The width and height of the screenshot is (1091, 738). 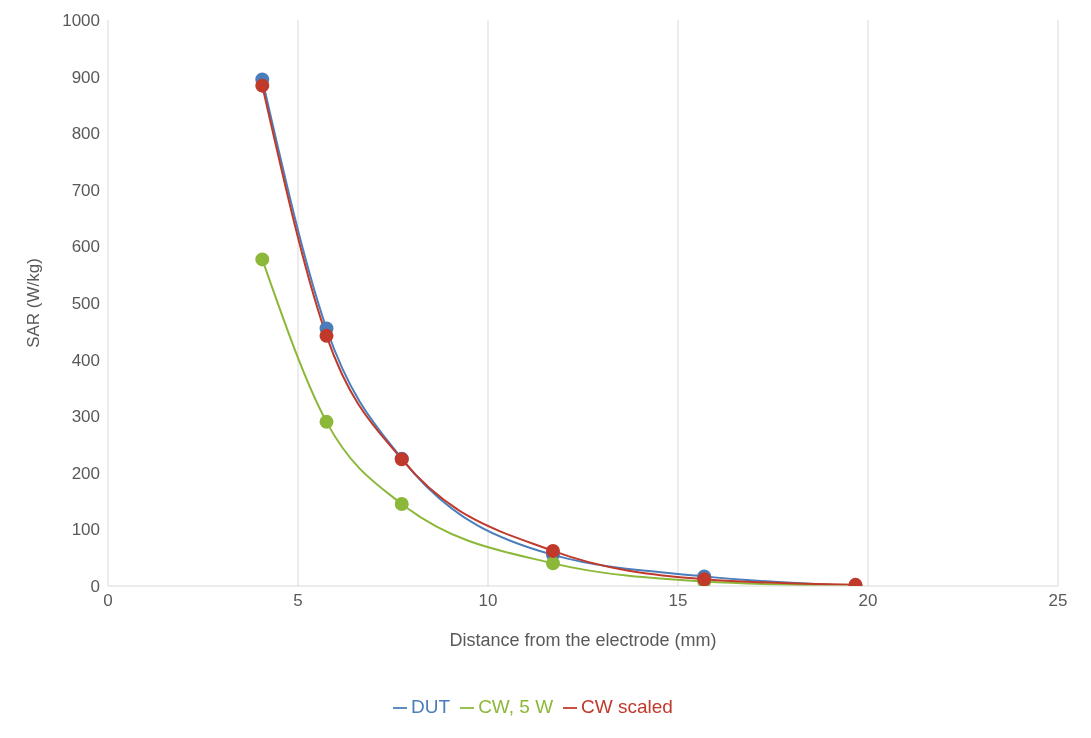 What do you see at coordinates (85, 134) in the screenshot?
I see `y-tick-label: 800` at bounding box center [85, 134].